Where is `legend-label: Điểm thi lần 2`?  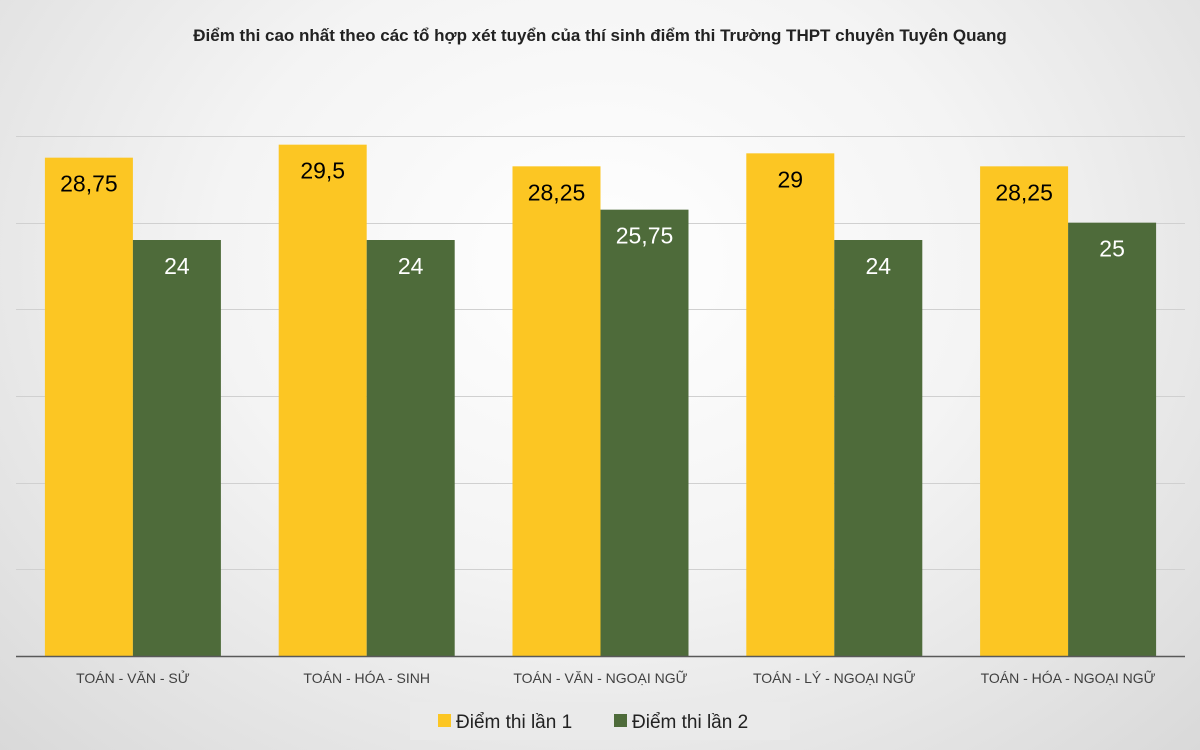 legend-label: Điểm thi lần 2 is located at coordinates (690, 722).